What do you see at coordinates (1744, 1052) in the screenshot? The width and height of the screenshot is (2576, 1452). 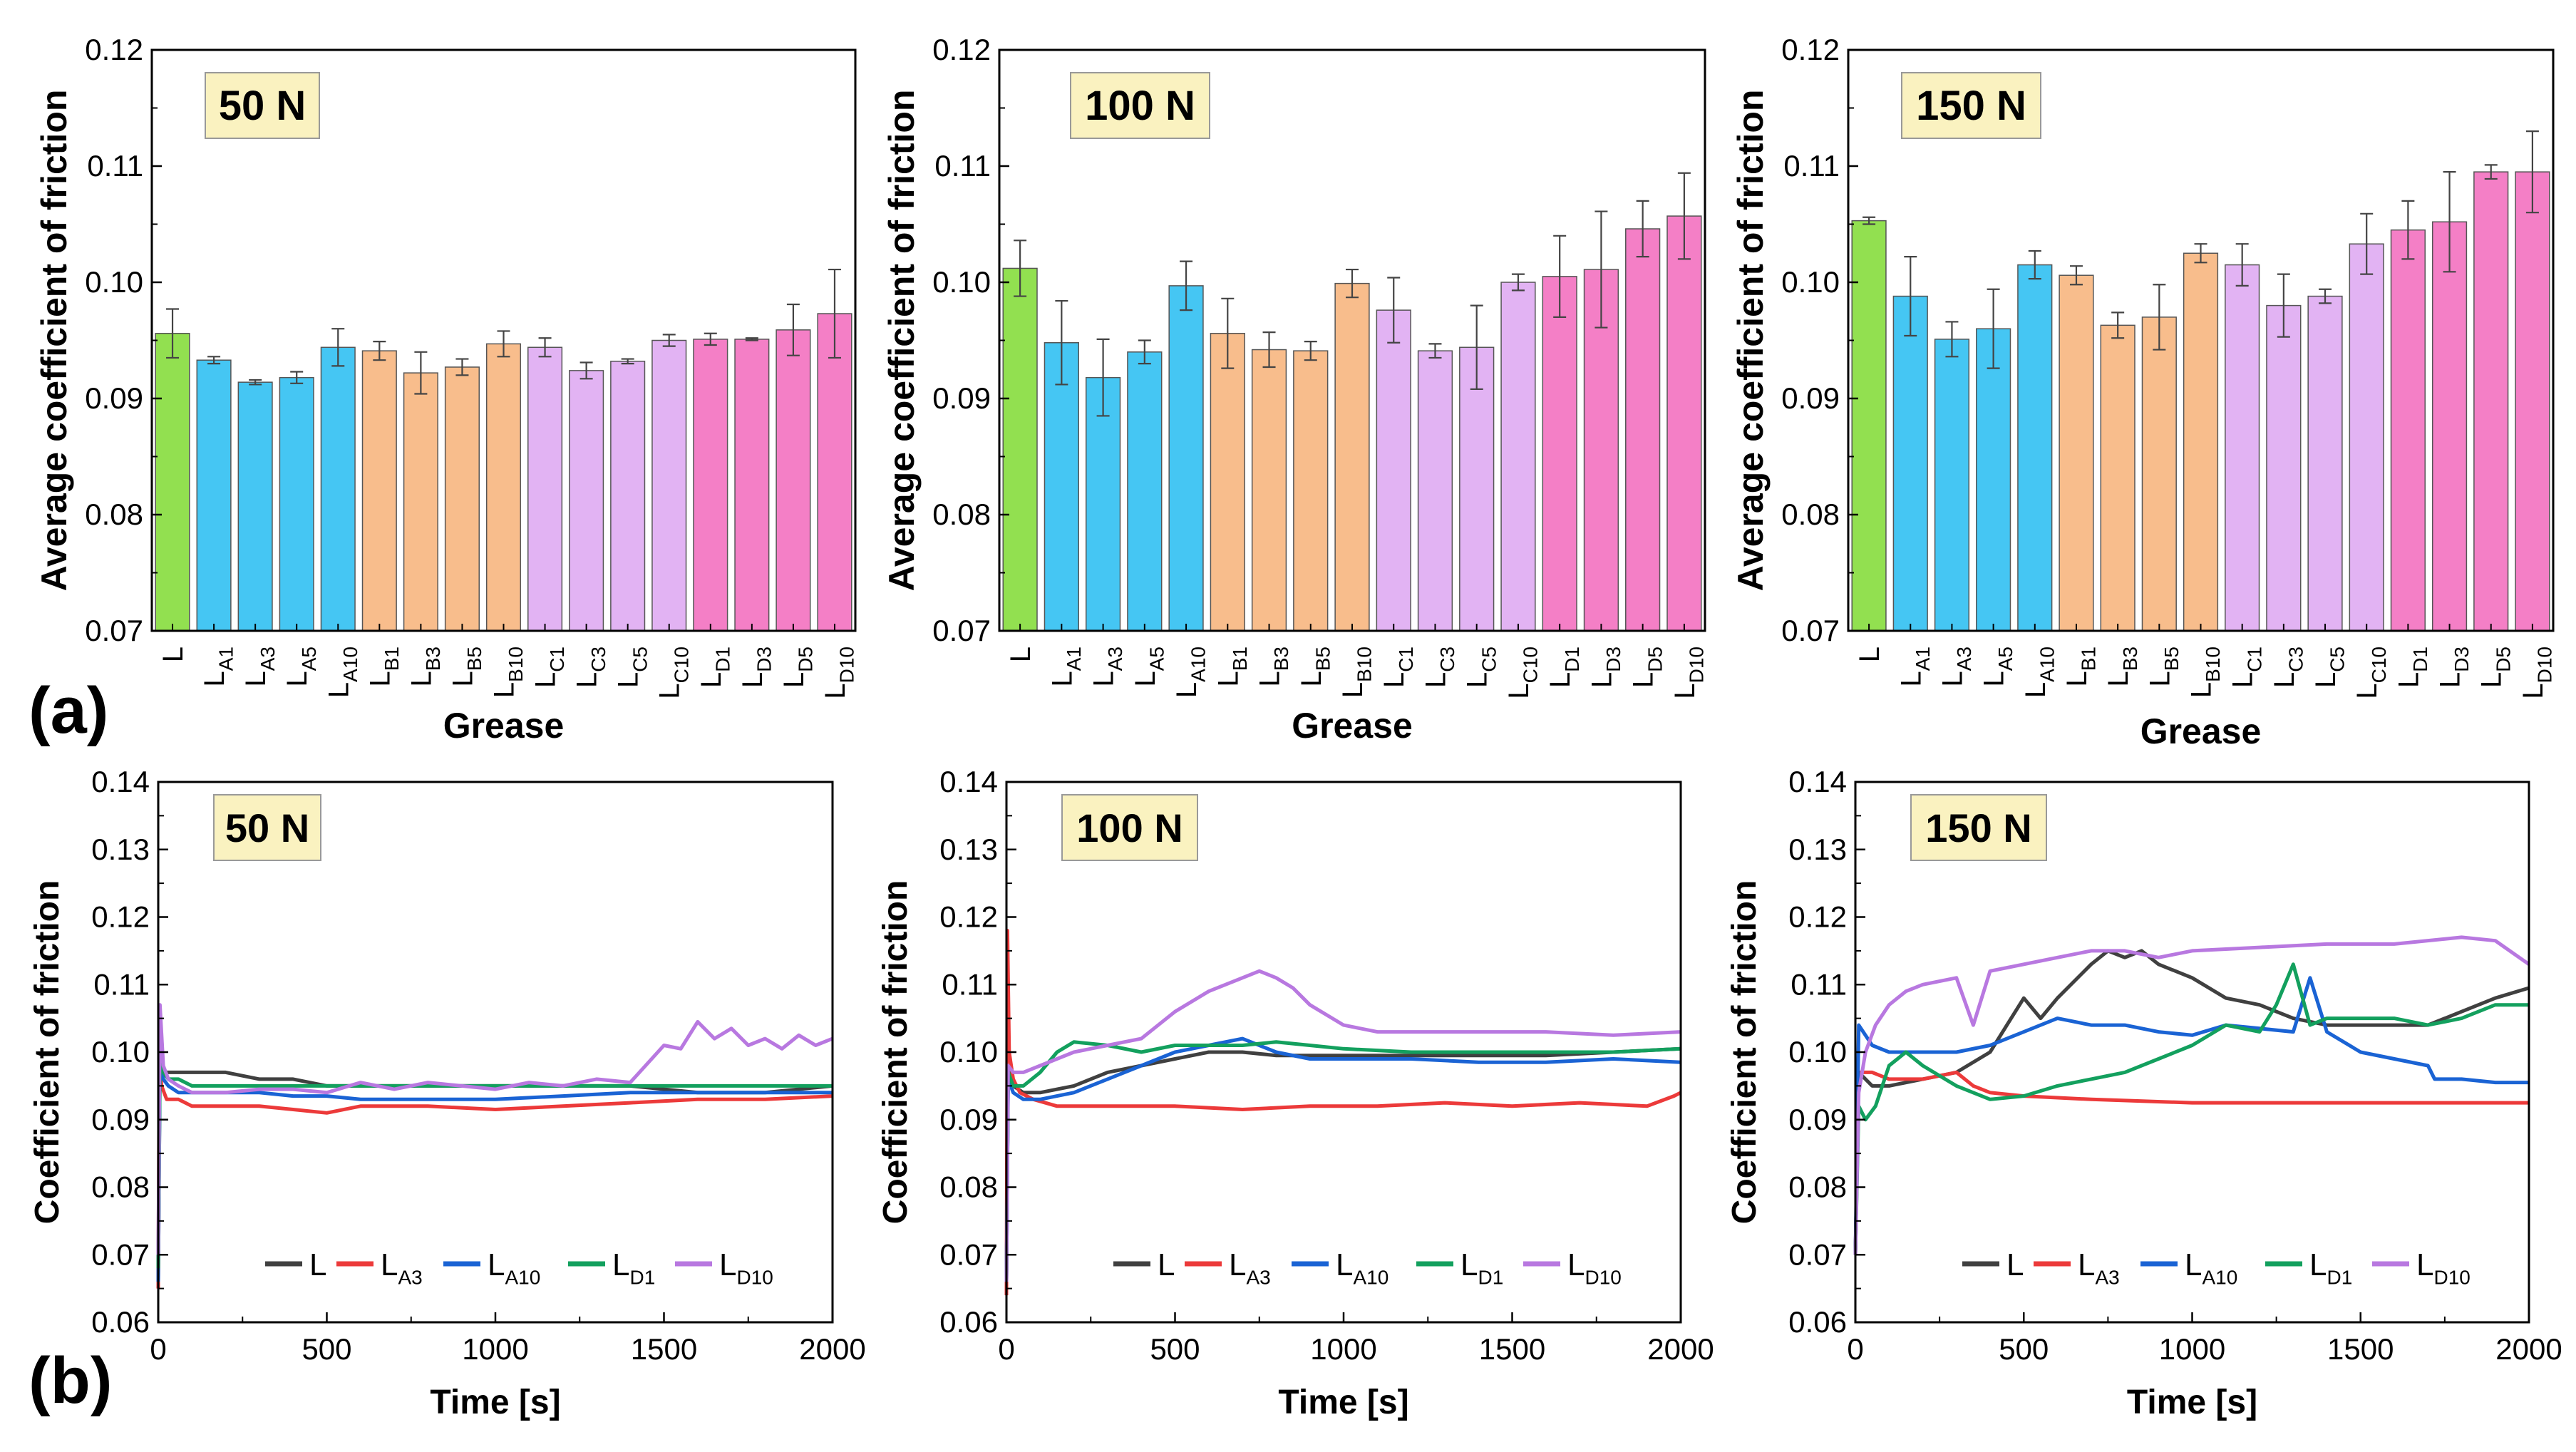 I see `y-axis-title: Coefficient of friction` at bounding box center [1744, 1052].